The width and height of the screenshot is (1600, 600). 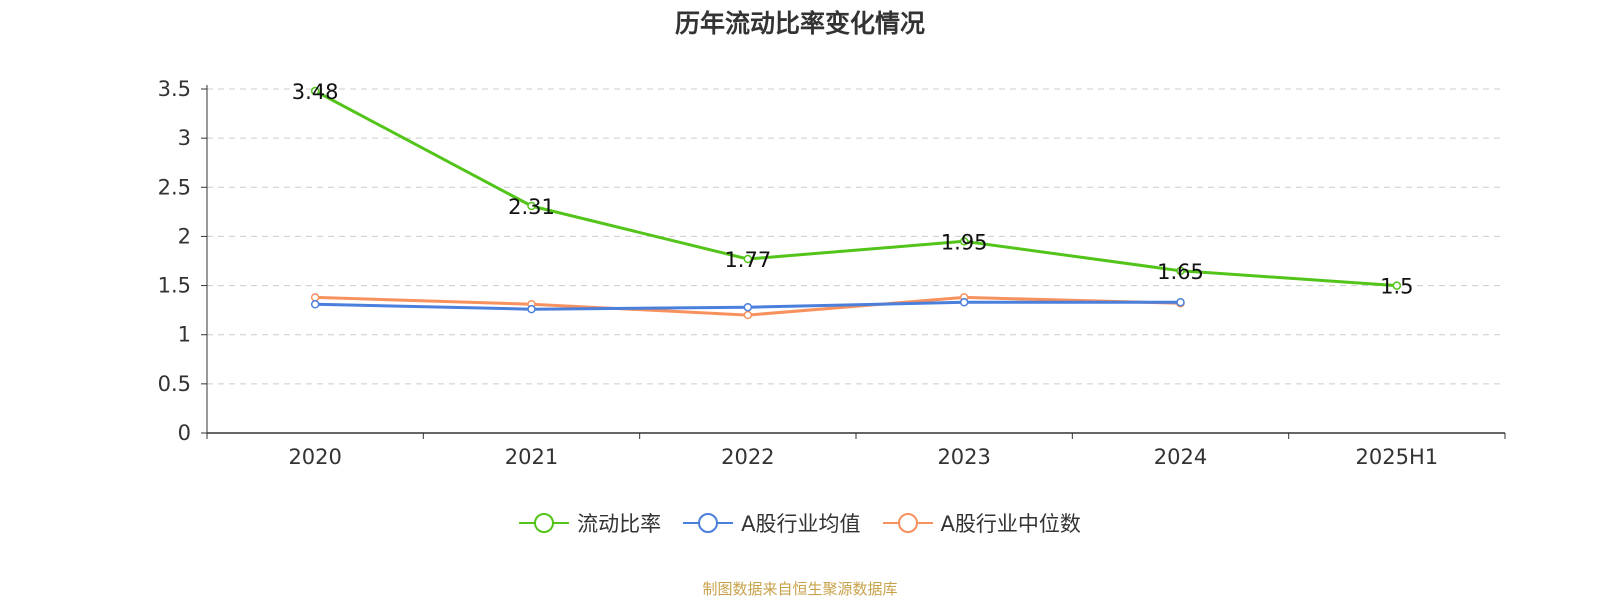 What do you see at coordinates (531, 457) in the screenshot?
I see `x-tick-label: 2021` at bounding box center [531, 457].